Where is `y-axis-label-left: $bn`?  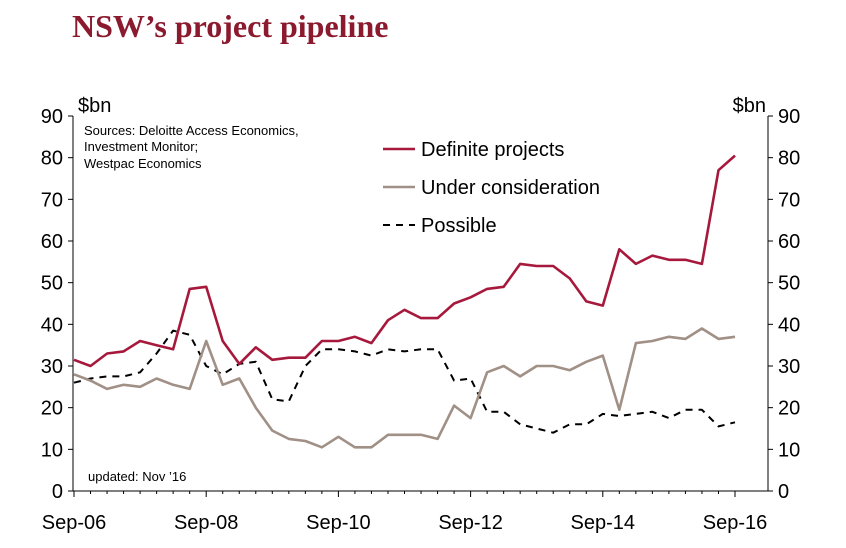
y-axis-label-left: $bn is located at coordinates (94, 106).